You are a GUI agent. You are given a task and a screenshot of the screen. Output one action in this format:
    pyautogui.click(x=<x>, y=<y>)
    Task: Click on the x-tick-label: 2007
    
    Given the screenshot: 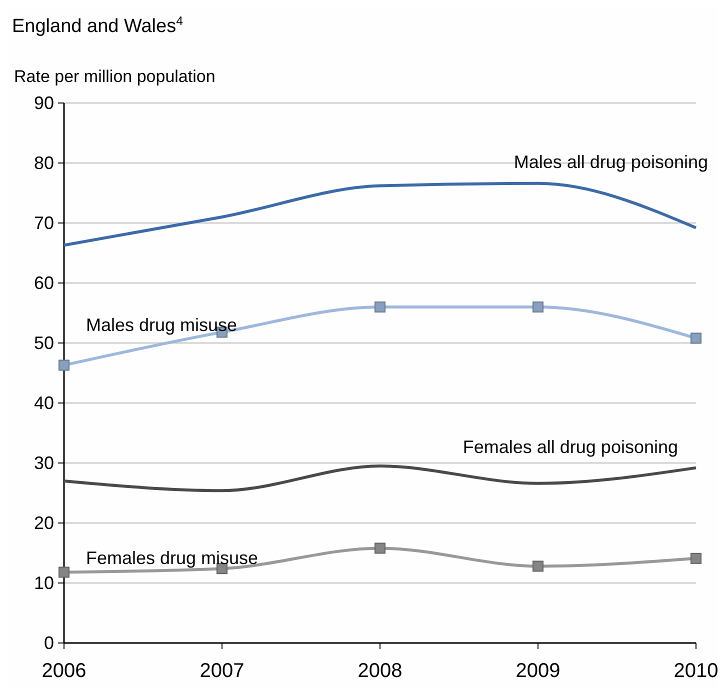 What is the action you would take?
    pyautogui.click(x=222, y=671)
    